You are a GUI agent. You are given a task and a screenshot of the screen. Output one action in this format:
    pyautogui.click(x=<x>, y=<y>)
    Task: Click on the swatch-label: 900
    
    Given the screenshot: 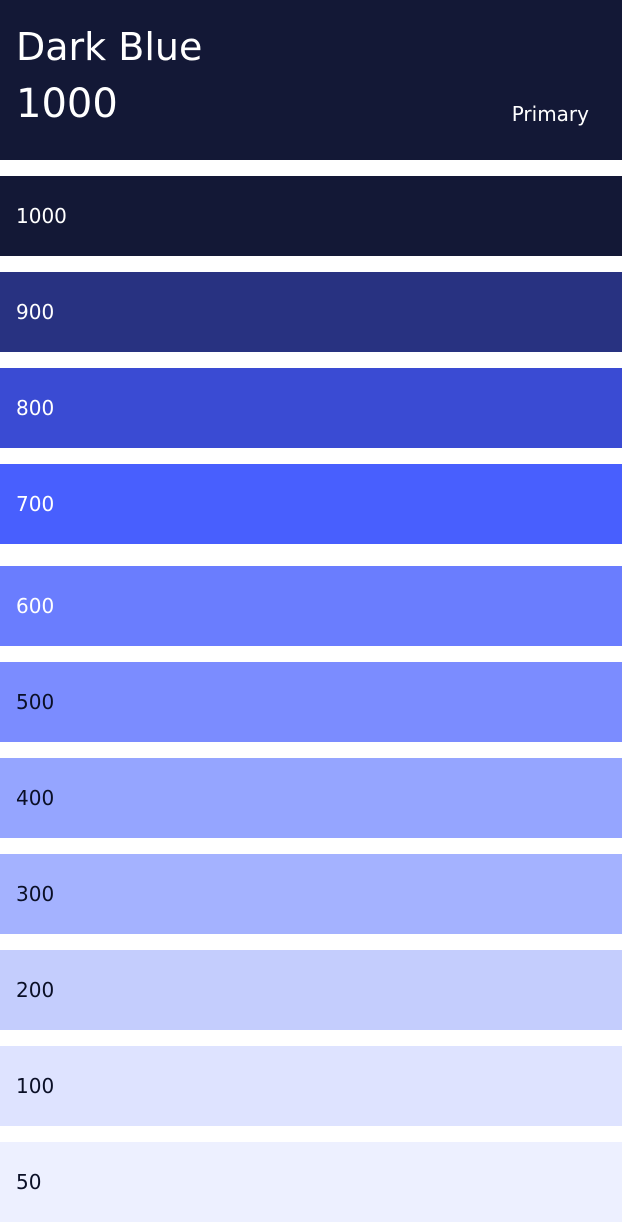 What is the action you would take?
    pyautogui.click(x=35, y=312)
    